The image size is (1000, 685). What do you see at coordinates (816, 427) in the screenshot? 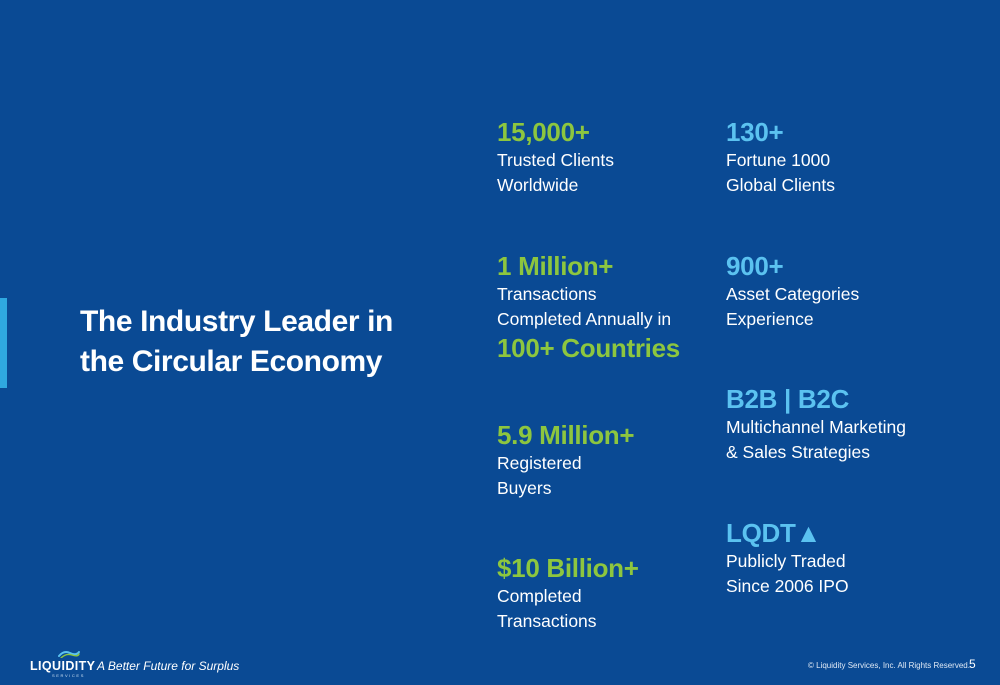
I see `stat-label-line-1: Multichannel Marketing` at bounding box center [816, 427].